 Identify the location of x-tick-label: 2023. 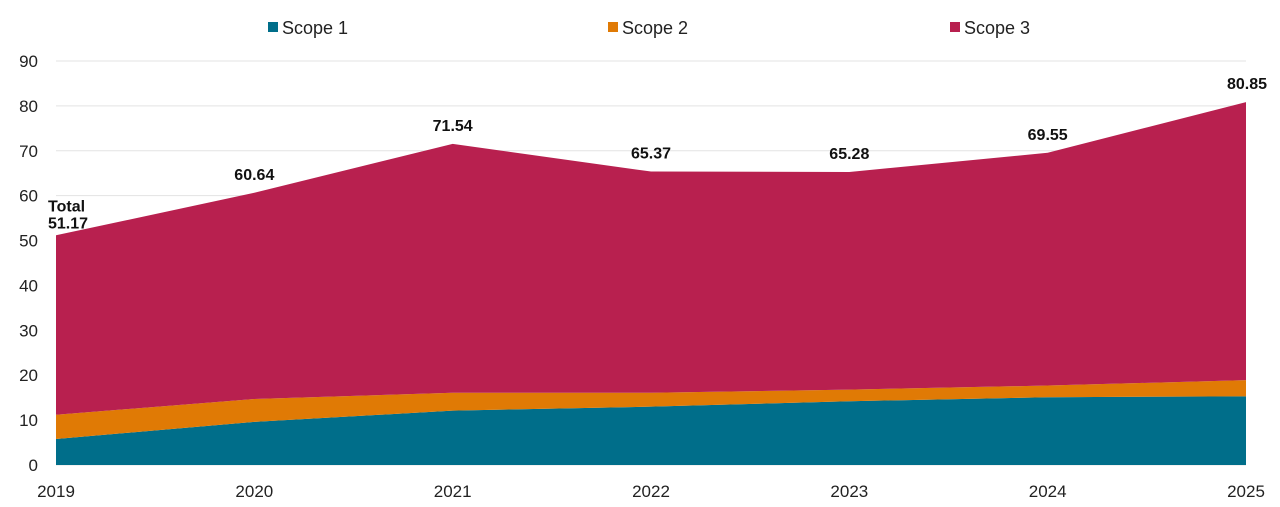
(849, 491).